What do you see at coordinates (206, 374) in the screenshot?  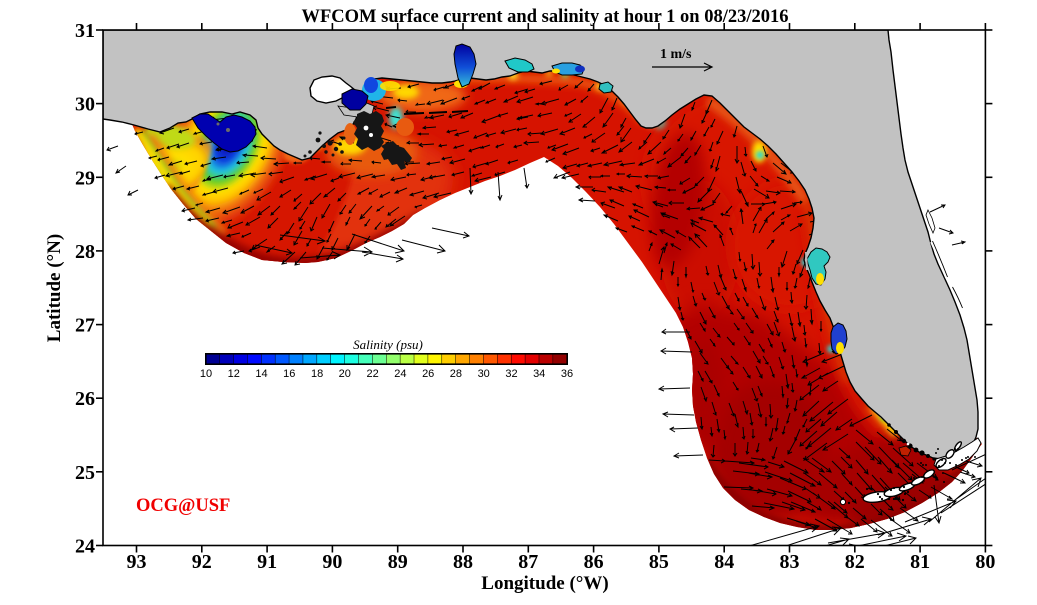 I see `svg-text: 10` at bounding box center [206, 374].